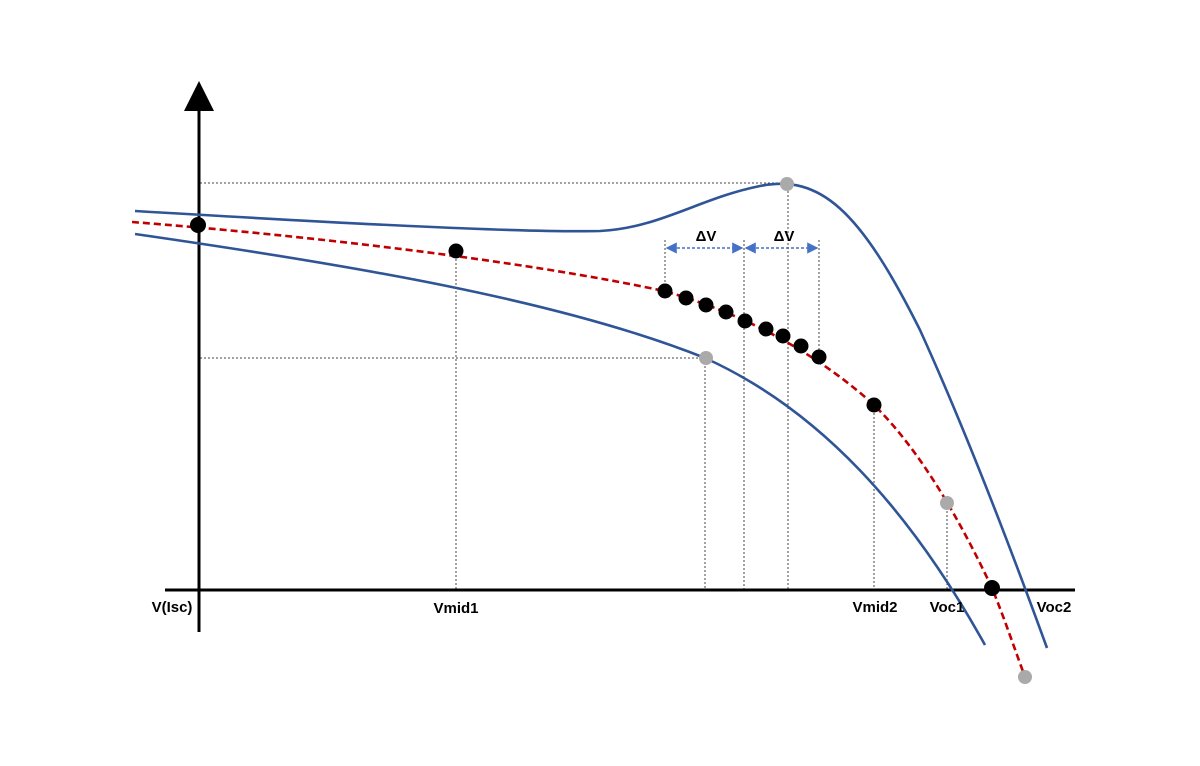 The height and width of the screenshot is (766, 1200). What do you see at coordinates (198, 225) in the screenshot?
I see `sample-point-isc` at bounding box center [198, 225].